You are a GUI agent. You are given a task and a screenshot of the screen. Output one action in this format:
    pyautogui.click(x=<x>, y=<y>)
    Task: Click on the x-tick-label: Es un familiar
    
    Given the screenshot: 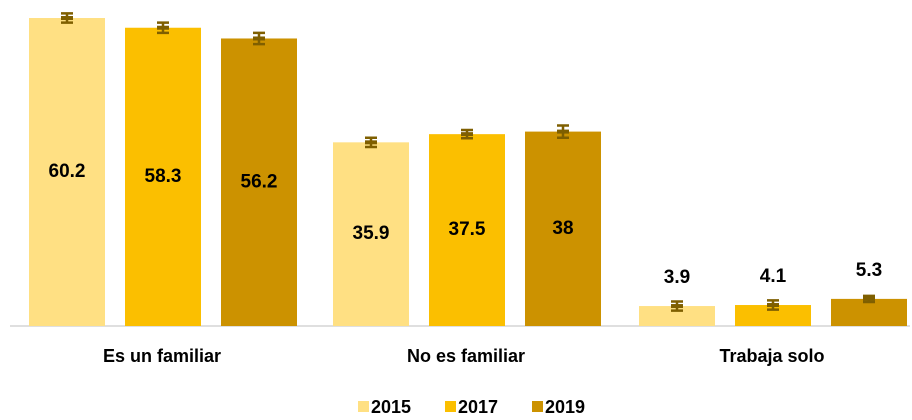 What is the action you would take?
    pyautogui.click(x=162, y=356)
    